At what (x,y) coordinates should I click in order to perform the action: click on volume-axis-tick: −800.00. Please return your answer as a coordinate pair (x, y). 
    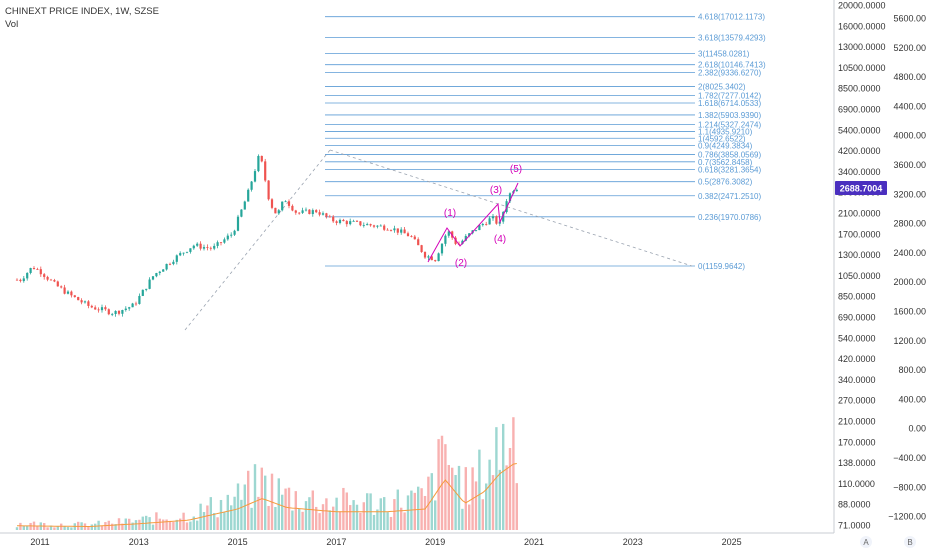
    Looking at the image, I should click on (909, 487).